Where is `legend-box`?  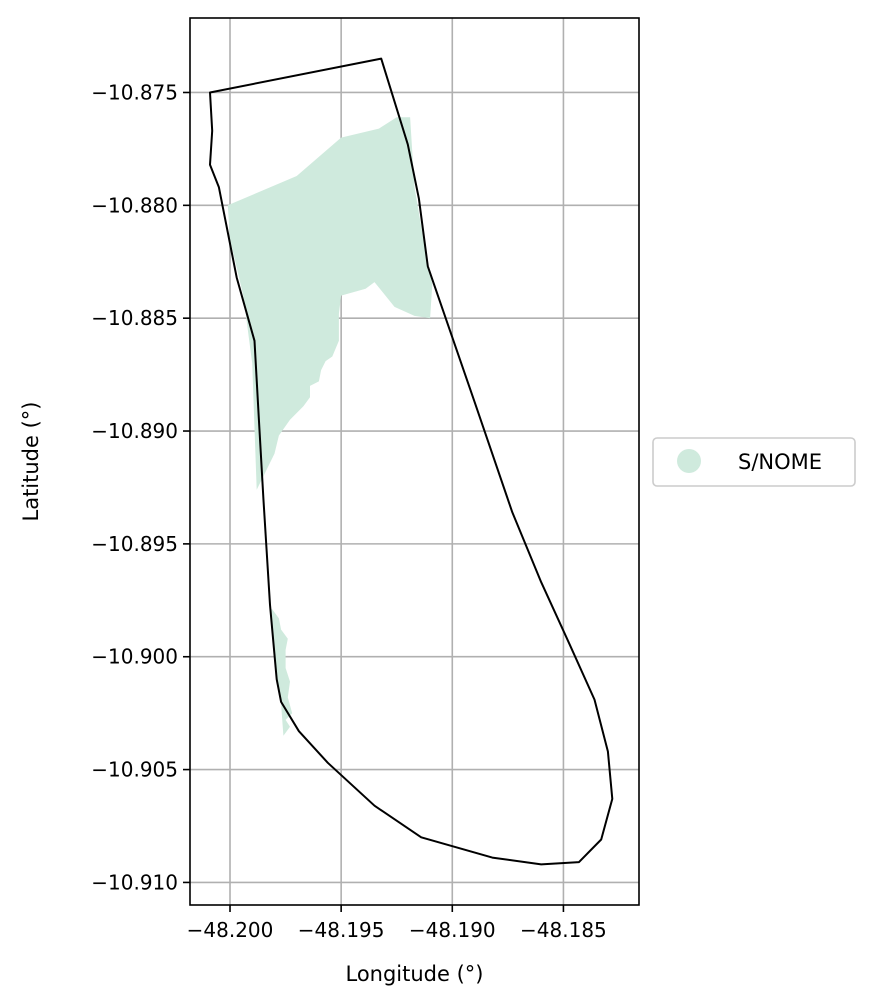 legend-box is located at coordinates (754, 462).